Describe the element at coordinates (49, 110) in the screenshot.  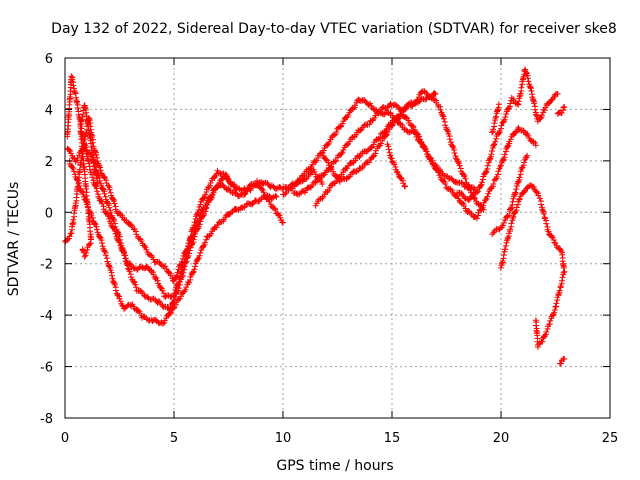
I see `y-tick-label: 4` at that location.